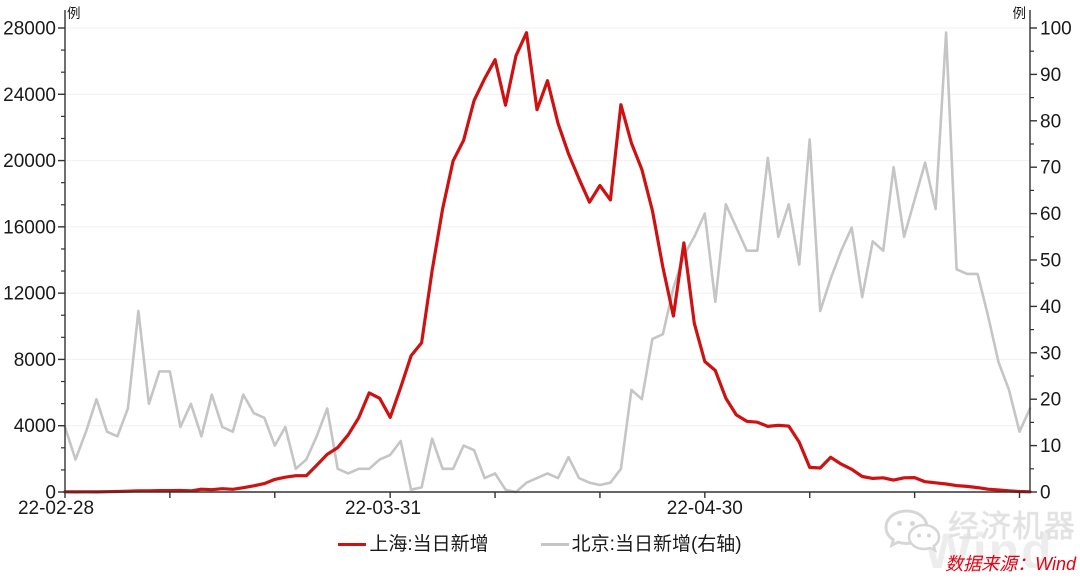 This screenshot has width=1080, height=580. What do you see at coordinates (554, 544) in the screenshot?
I see `beijing-line-swatch` at bounding box center [554, 544].